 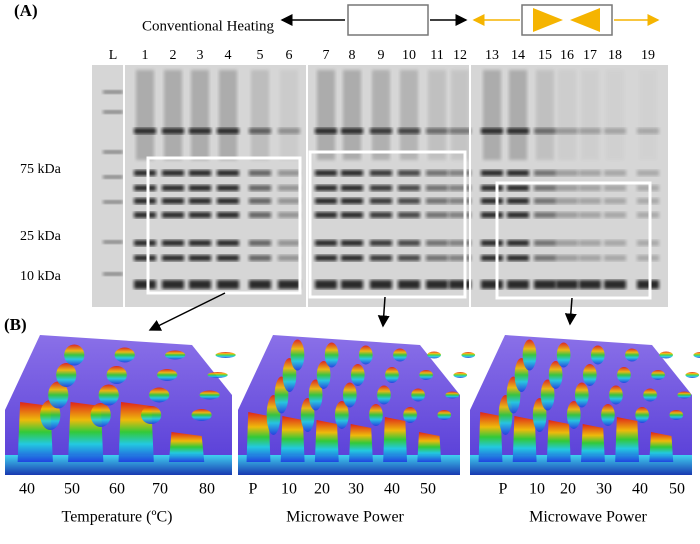 What do you see at coordinates (615, 55) in the screenshot?
I see `lane-label: 18` at bounding box center [615, 55].